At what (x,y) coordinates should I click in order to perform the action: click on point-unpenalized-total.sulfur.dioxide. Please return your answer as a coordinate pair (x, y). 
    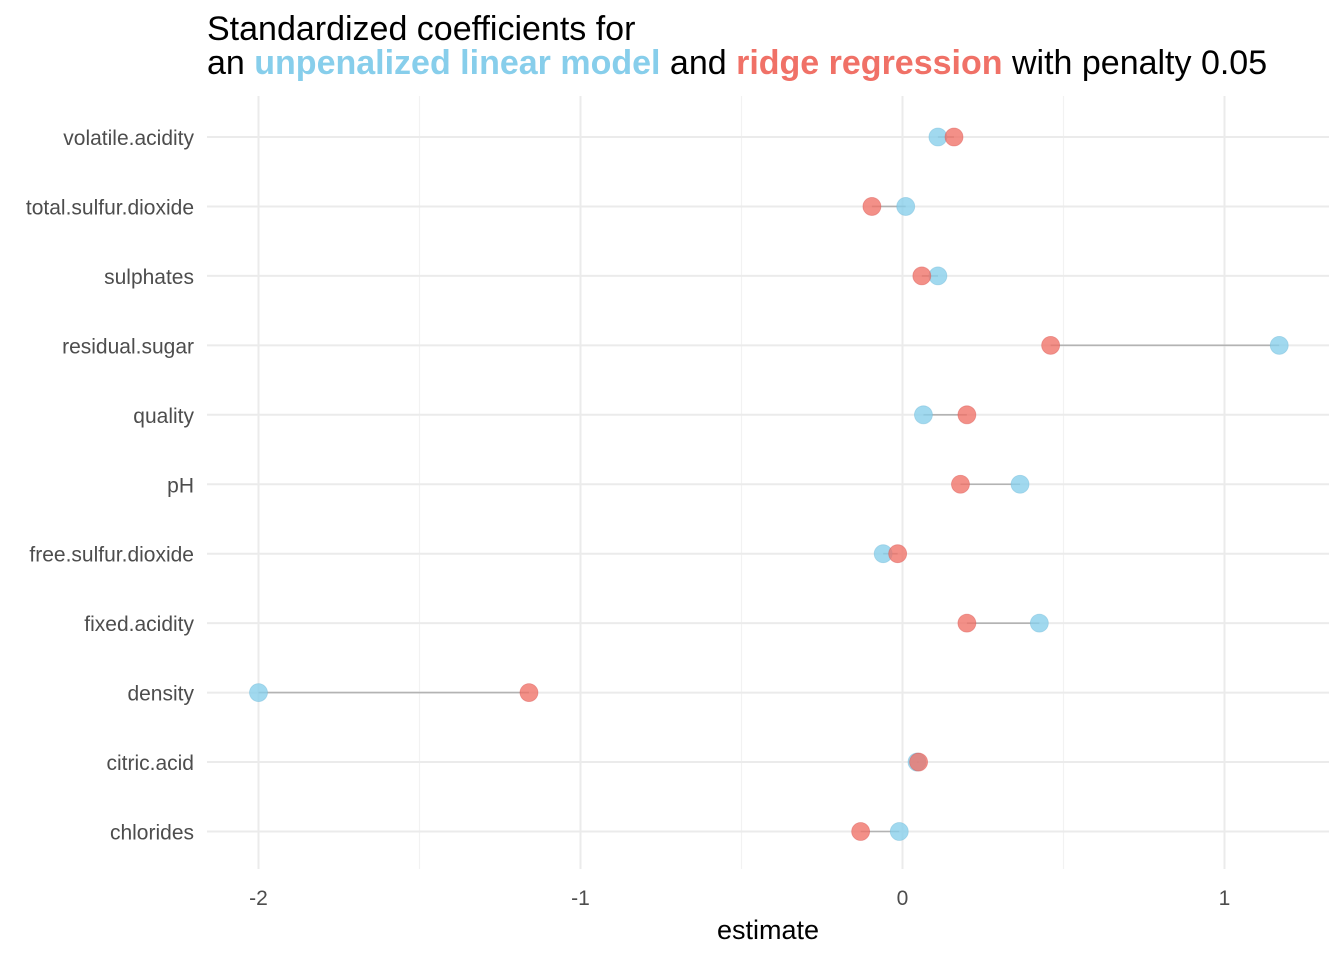
    Looking at the image, I should click on (906, 206).